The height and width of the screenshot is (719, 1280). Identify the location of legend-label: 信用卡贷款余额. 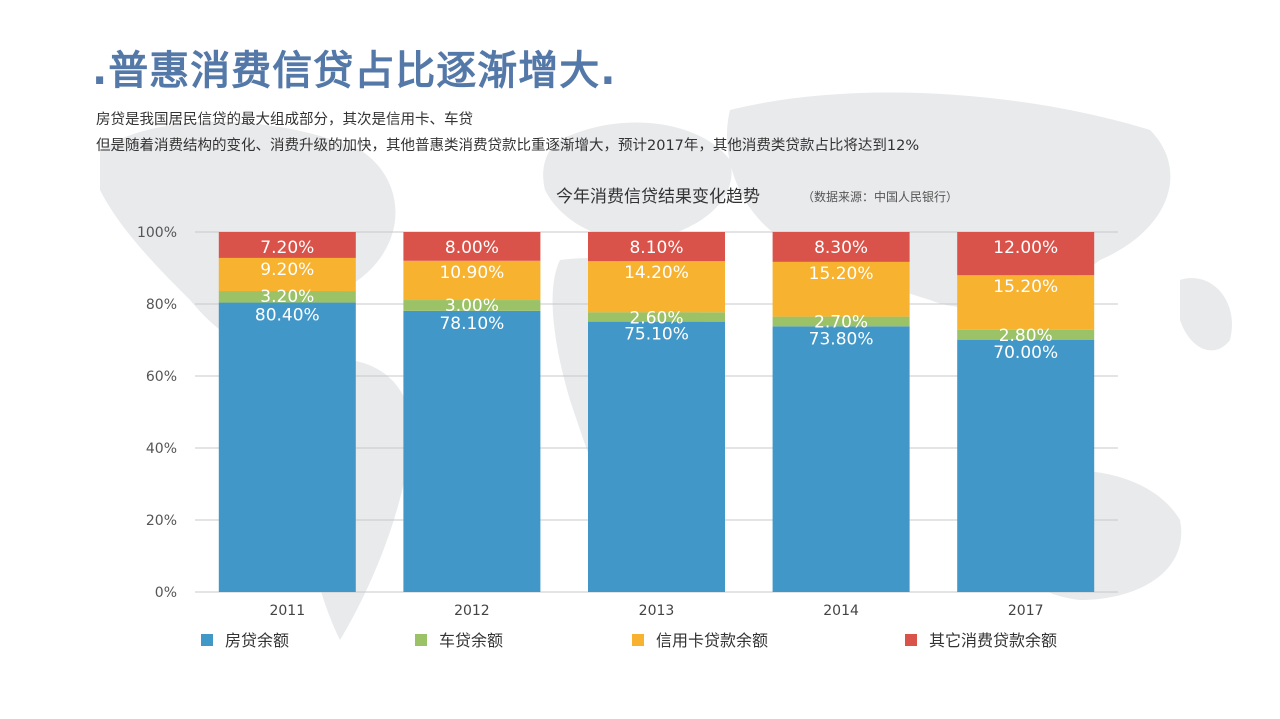
(712, 640).